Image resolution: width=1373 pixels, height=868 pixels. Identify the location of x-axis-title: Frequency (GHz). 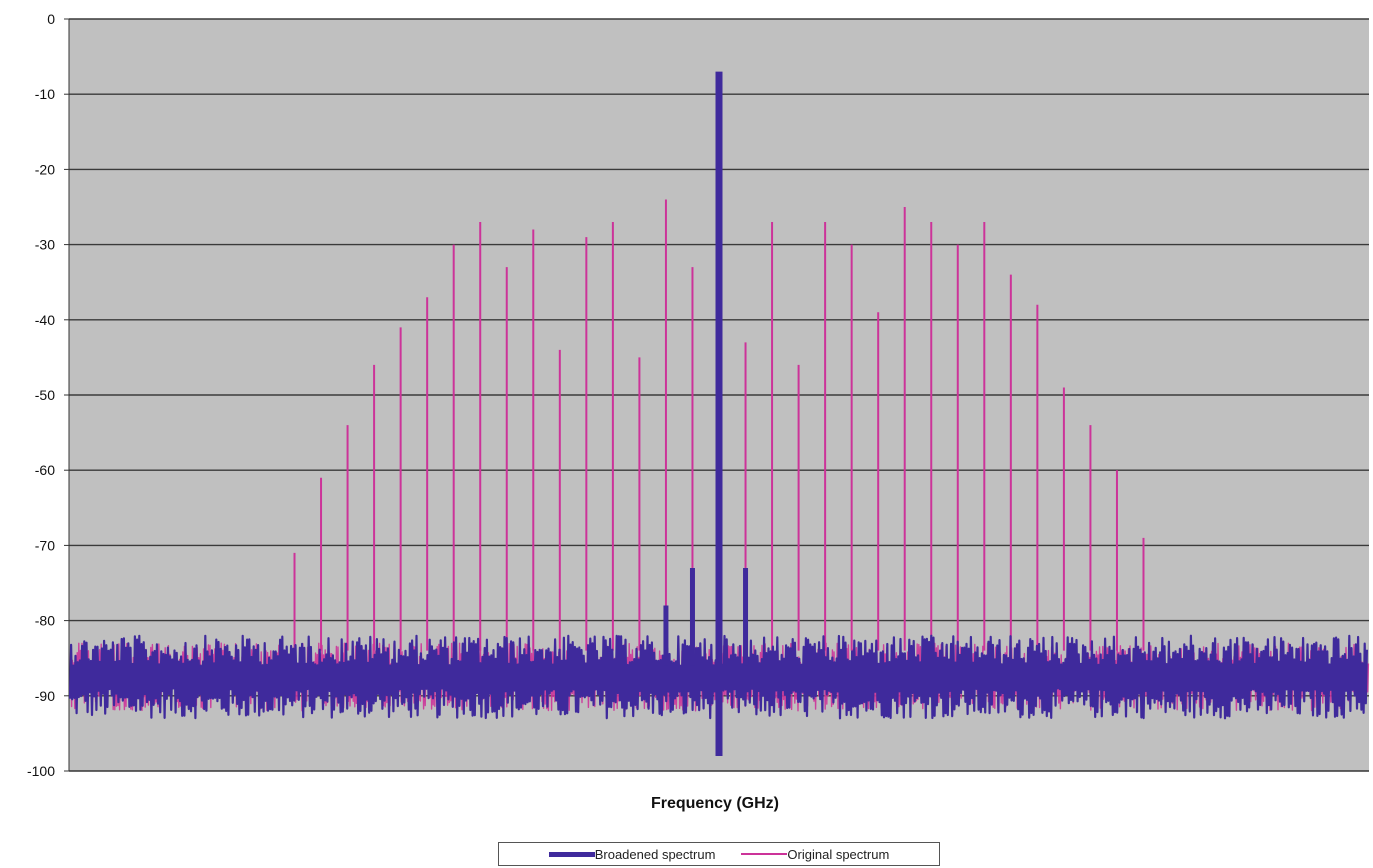
(715, 803).